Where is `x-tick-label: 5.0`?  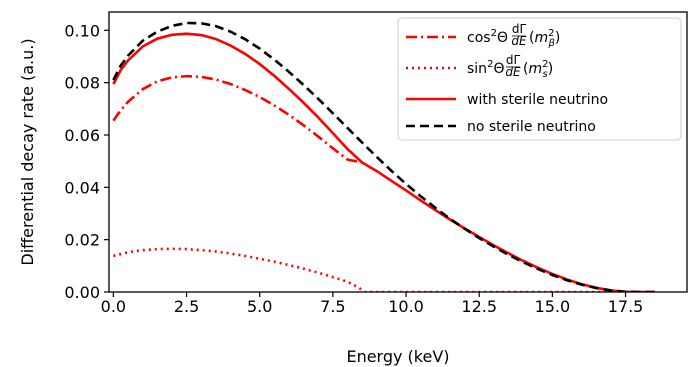
x-tick-label: 5.0 is located at coordinates (259, 306).